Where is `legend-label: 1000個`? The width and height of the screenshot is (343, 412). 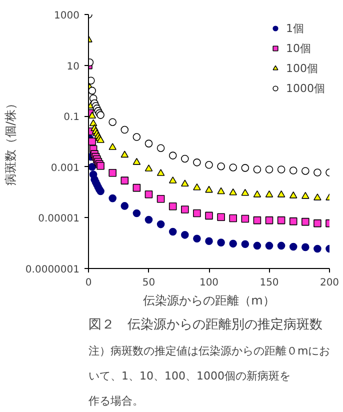
legend-label: 1000個 is located at coordinates (305, 88).